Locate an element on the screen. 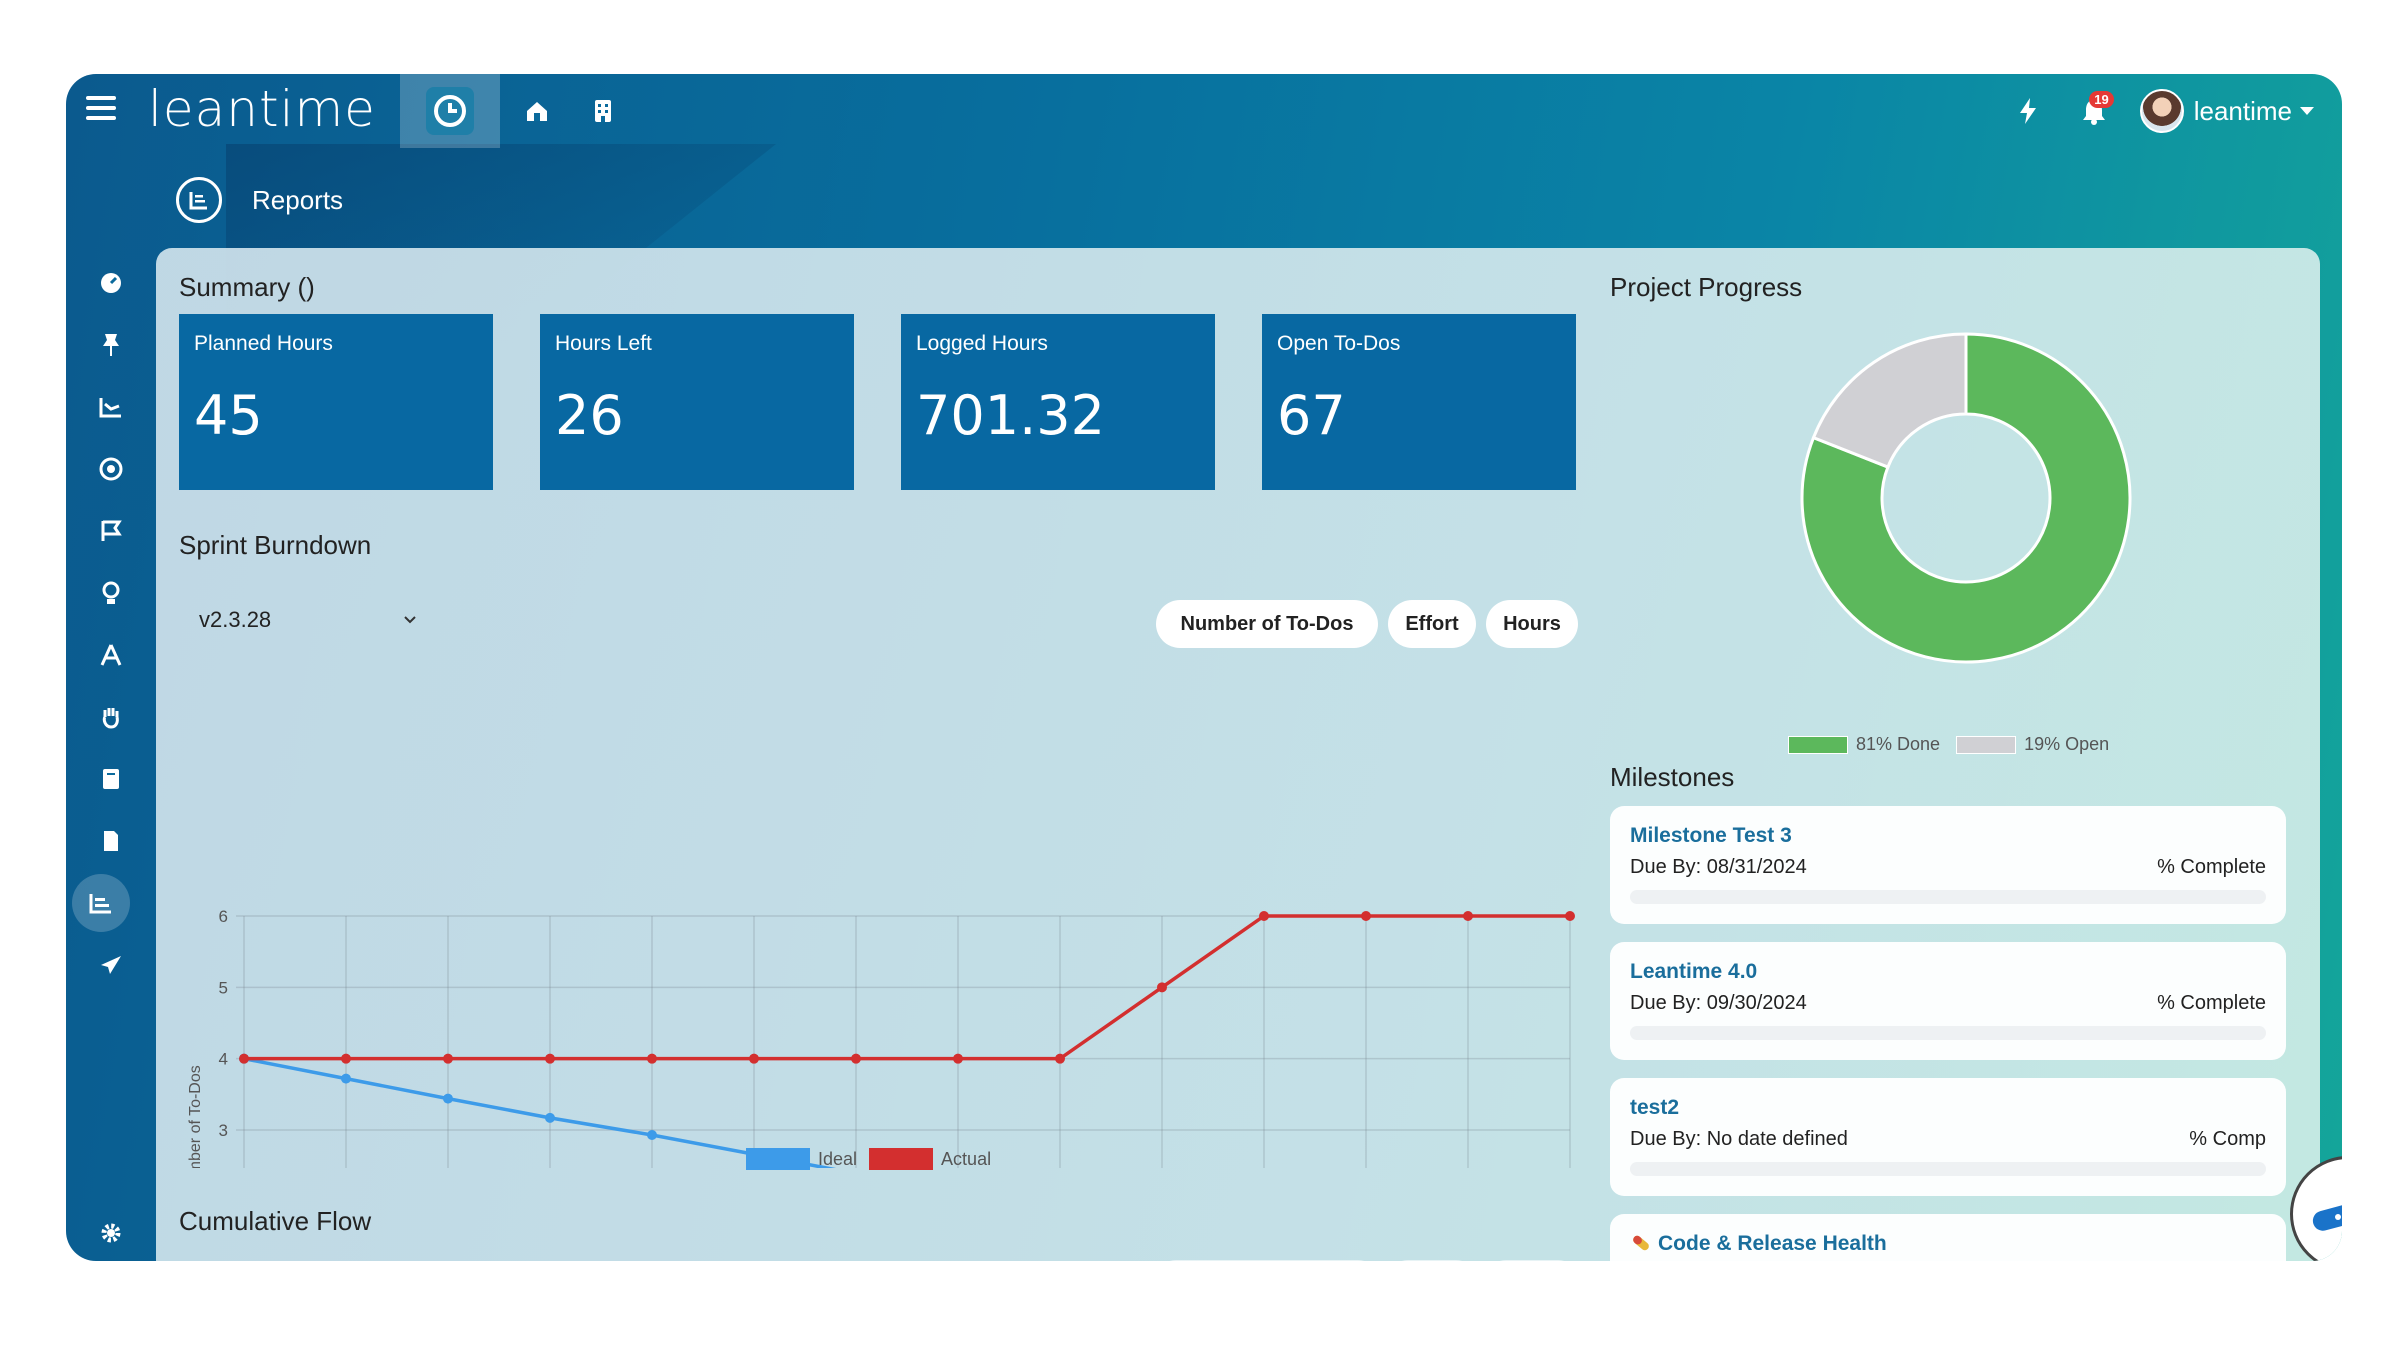 This screenshot has width=2400, height=1350. sidebar-item-reports is located at coordinates (101, 903).